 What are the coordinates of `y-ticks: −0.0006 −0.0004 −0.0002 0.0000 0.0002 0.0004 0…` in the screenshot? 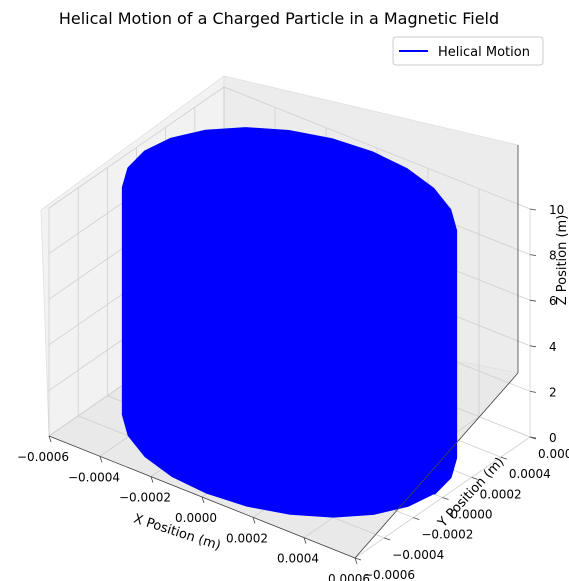 It's located at (461, 508).